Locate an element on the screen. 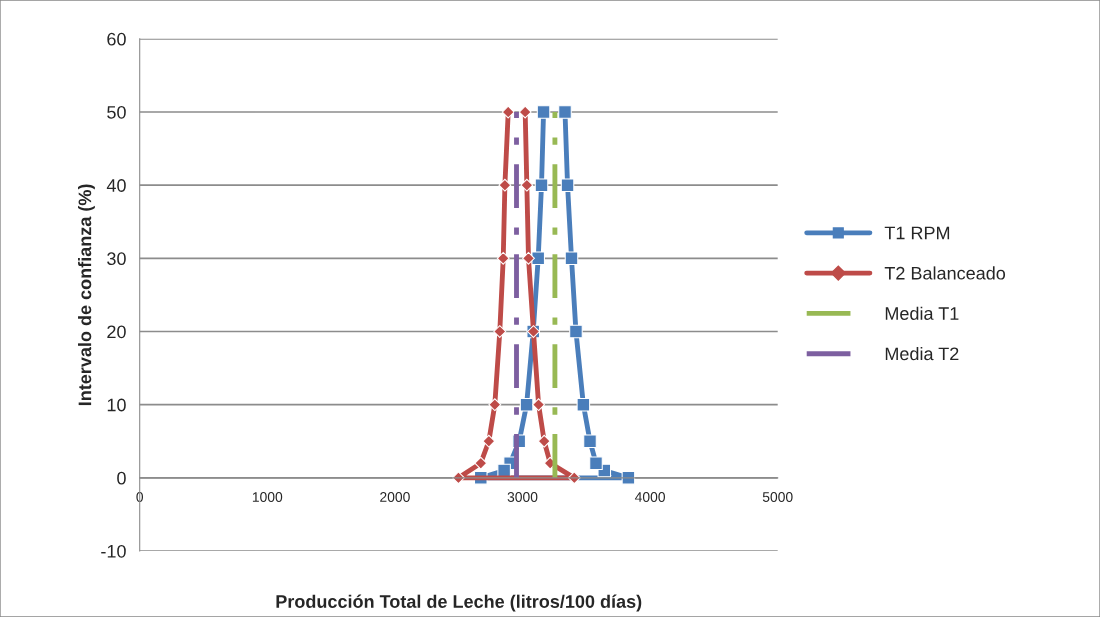 This screenshot has height=617, width=1100. y-tick-label: 20 is located at coordinates (116, 332).